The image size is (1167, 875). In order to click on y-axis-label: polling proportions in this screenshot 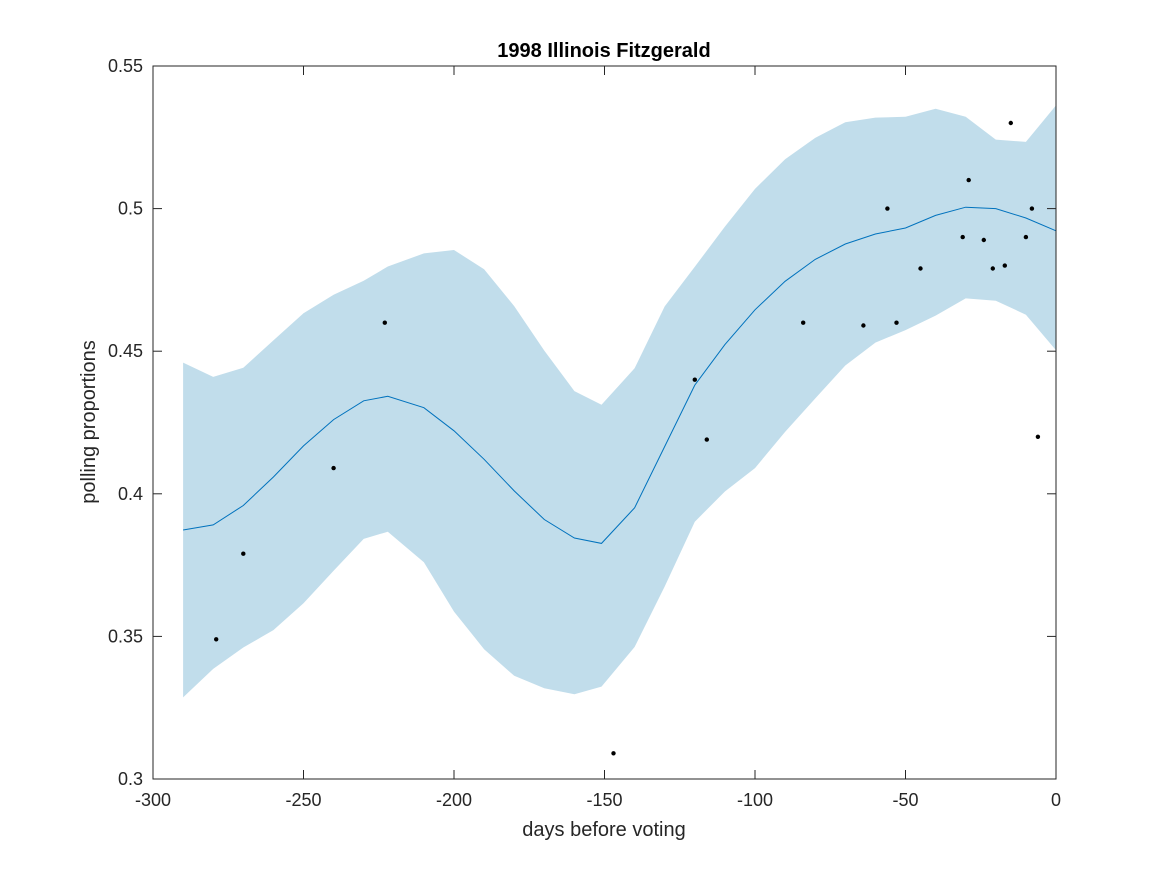, I will do `click(89, 421)`.